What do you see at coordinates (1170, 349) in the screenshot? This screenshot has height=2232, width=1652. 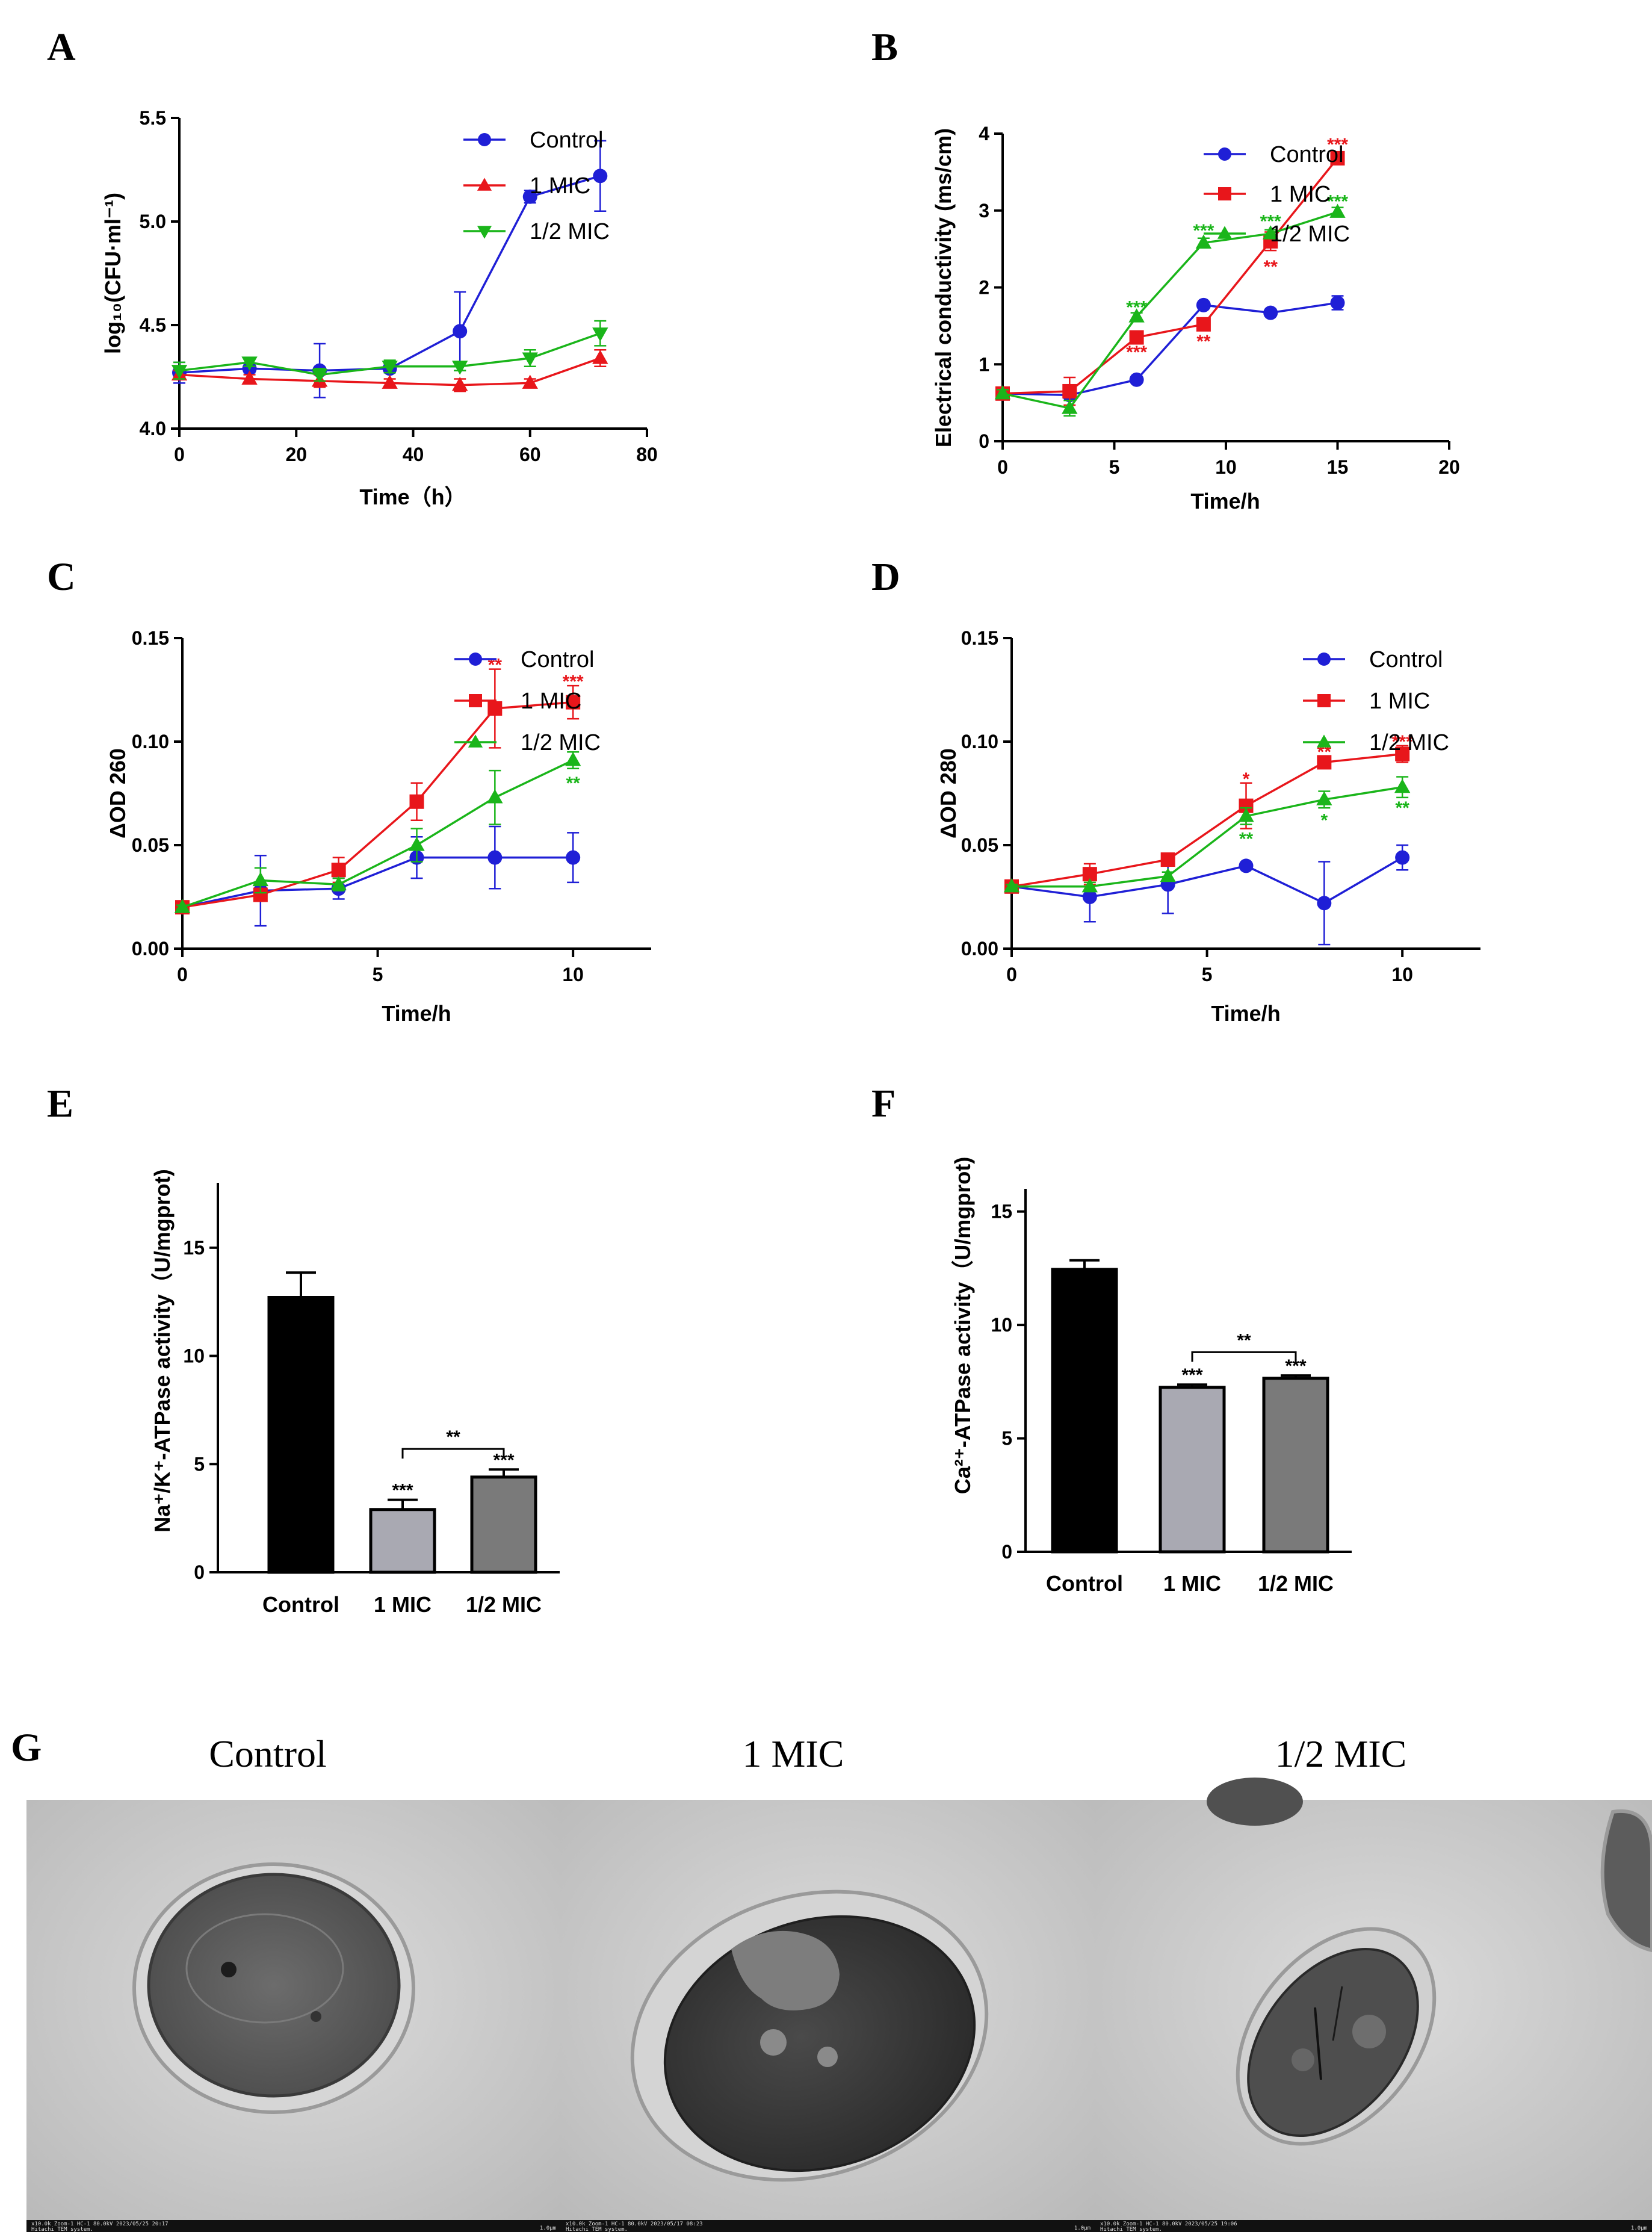 I see `chart-b-series-line-control` at bounding box center [1170, 349].